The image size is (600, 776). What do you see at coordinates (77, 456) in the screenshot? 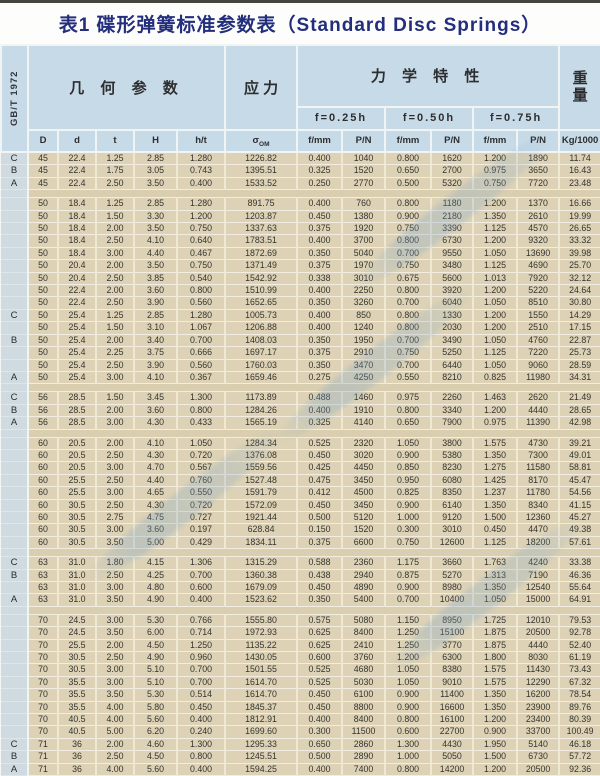
I see `value-cell: 20.5` at bounding box center [77, 456].